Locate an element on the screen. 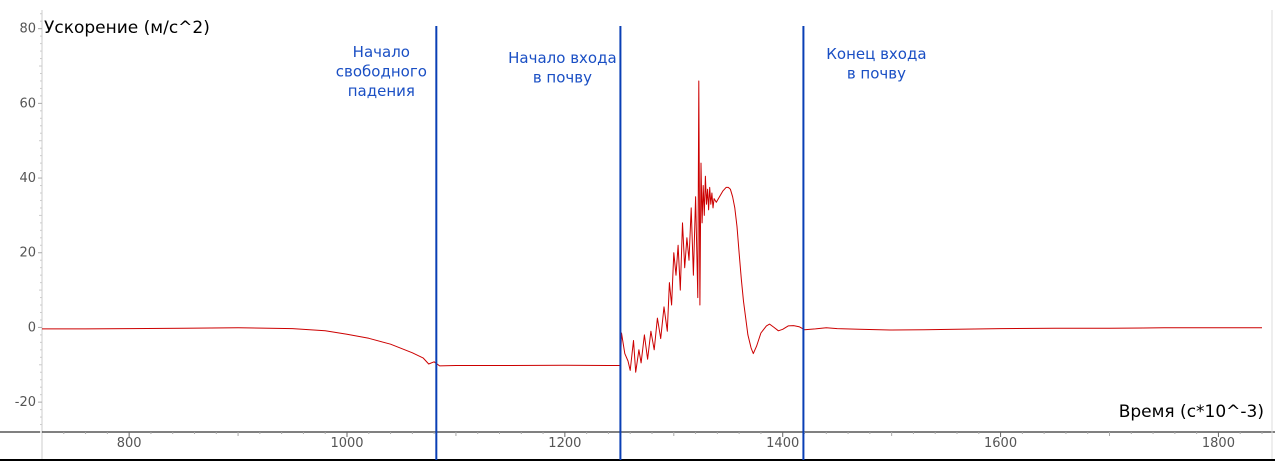 The width and height of the screenshot is (1275, 465). y-tick-label: 80 is located at coordinates (27, 29).